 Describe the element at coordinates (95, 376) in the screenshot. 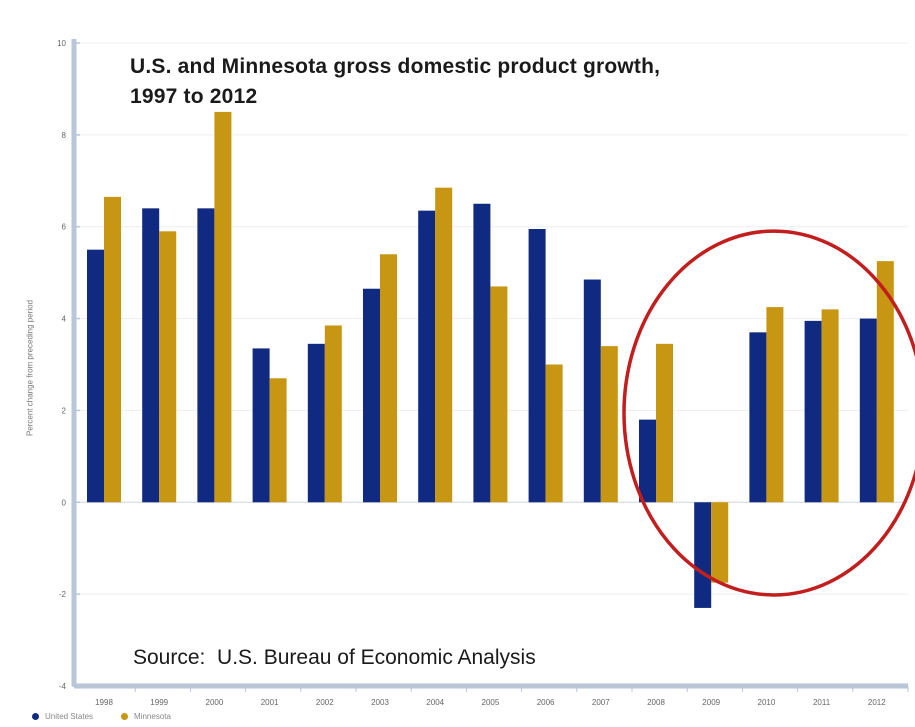

I see `bar-us-1998` at that location.